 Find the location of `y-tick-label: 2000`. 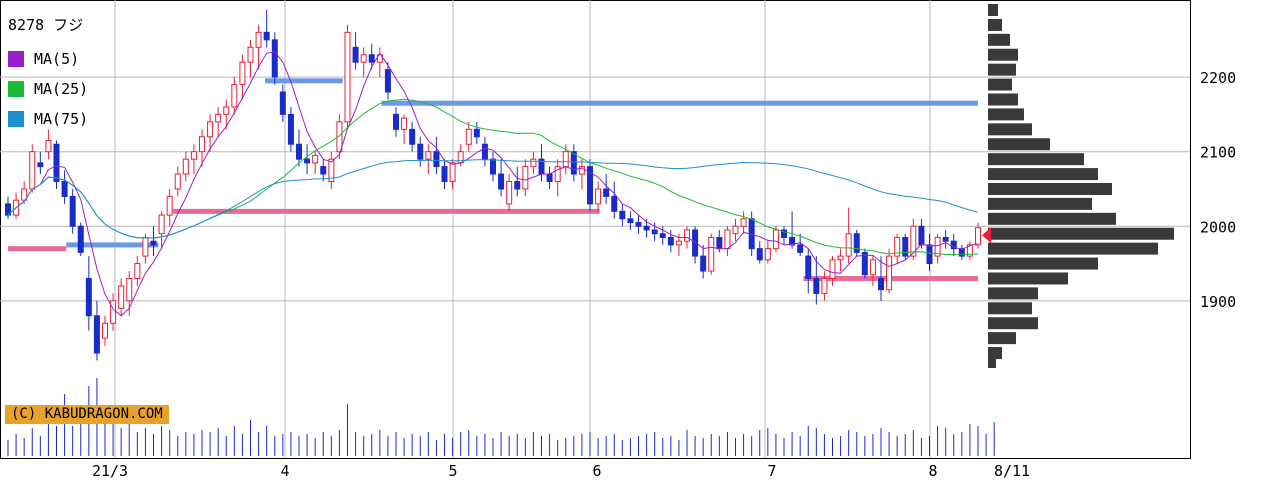

y-tick-label: 2000 is located at coordinates (1218, 227).